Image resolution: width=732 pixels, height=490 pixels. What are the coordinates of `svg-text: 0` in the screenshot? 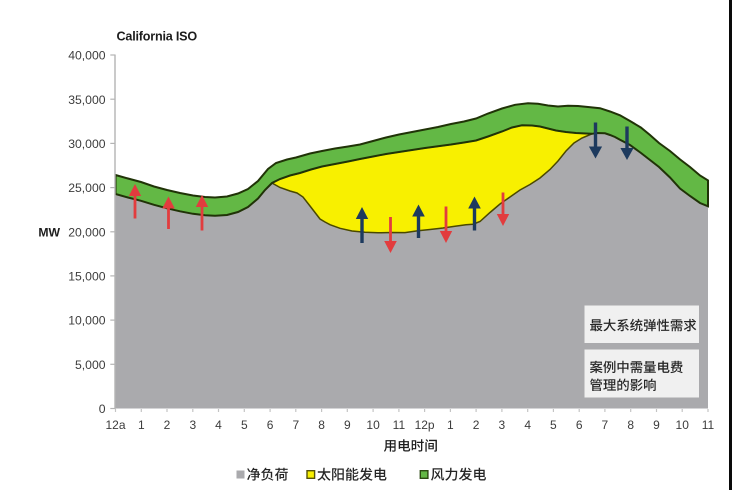 It's located at (102, 409).